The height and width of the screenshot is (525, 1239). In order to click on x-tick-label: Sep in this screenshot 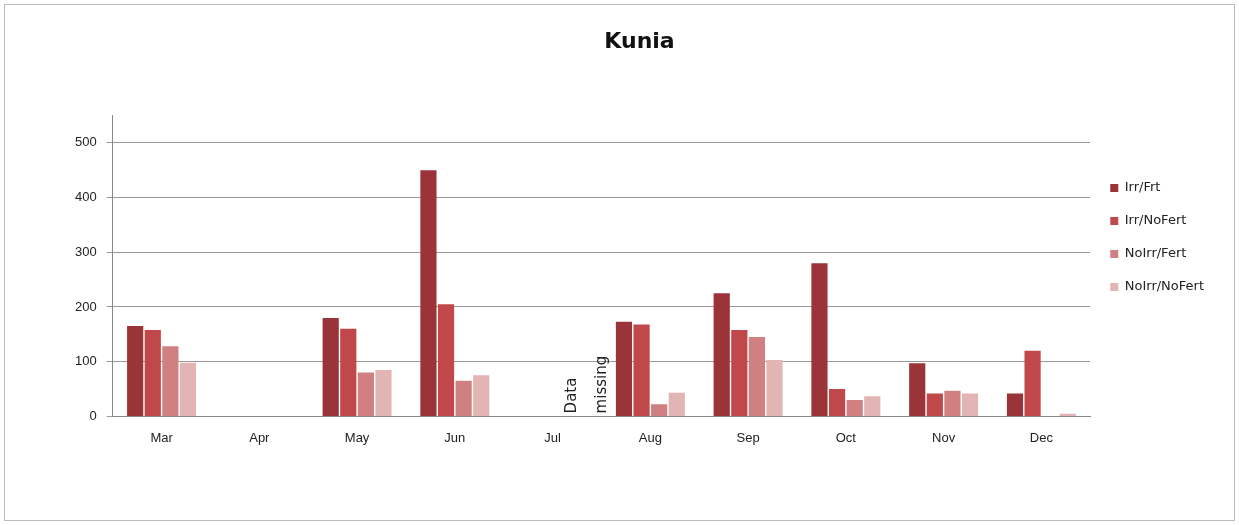, I will do `click(748, 437)`.